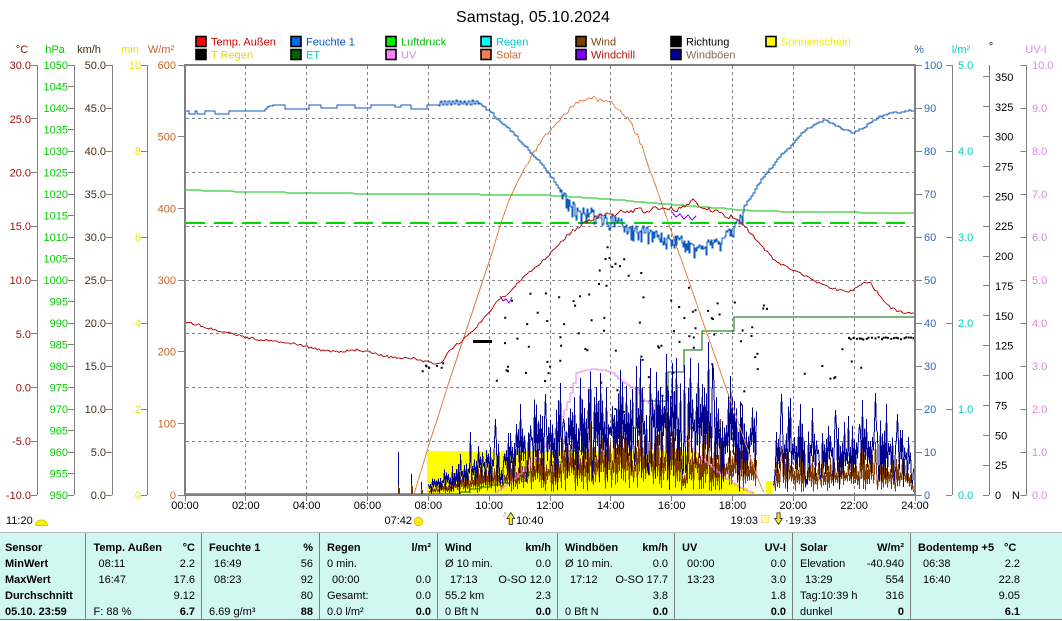  Describe the element at coordinates (744, 521) in the screenshot. I see `svg-text: 19:03` at that location.